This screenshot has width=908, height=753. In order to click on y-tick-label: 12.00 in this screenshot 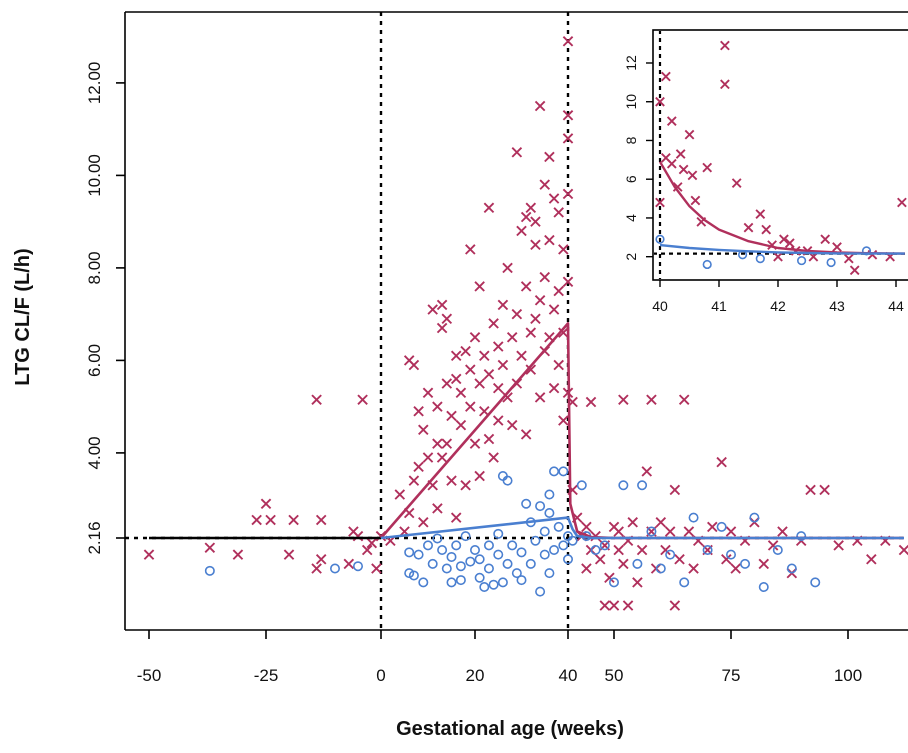, I will do `click(94, 83)`.